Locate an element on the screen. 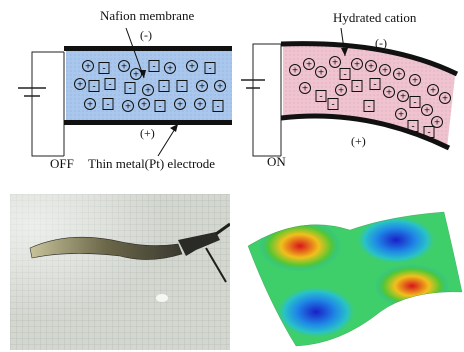  cation-label: Hydrated cation is located at coordinates (375, 17).